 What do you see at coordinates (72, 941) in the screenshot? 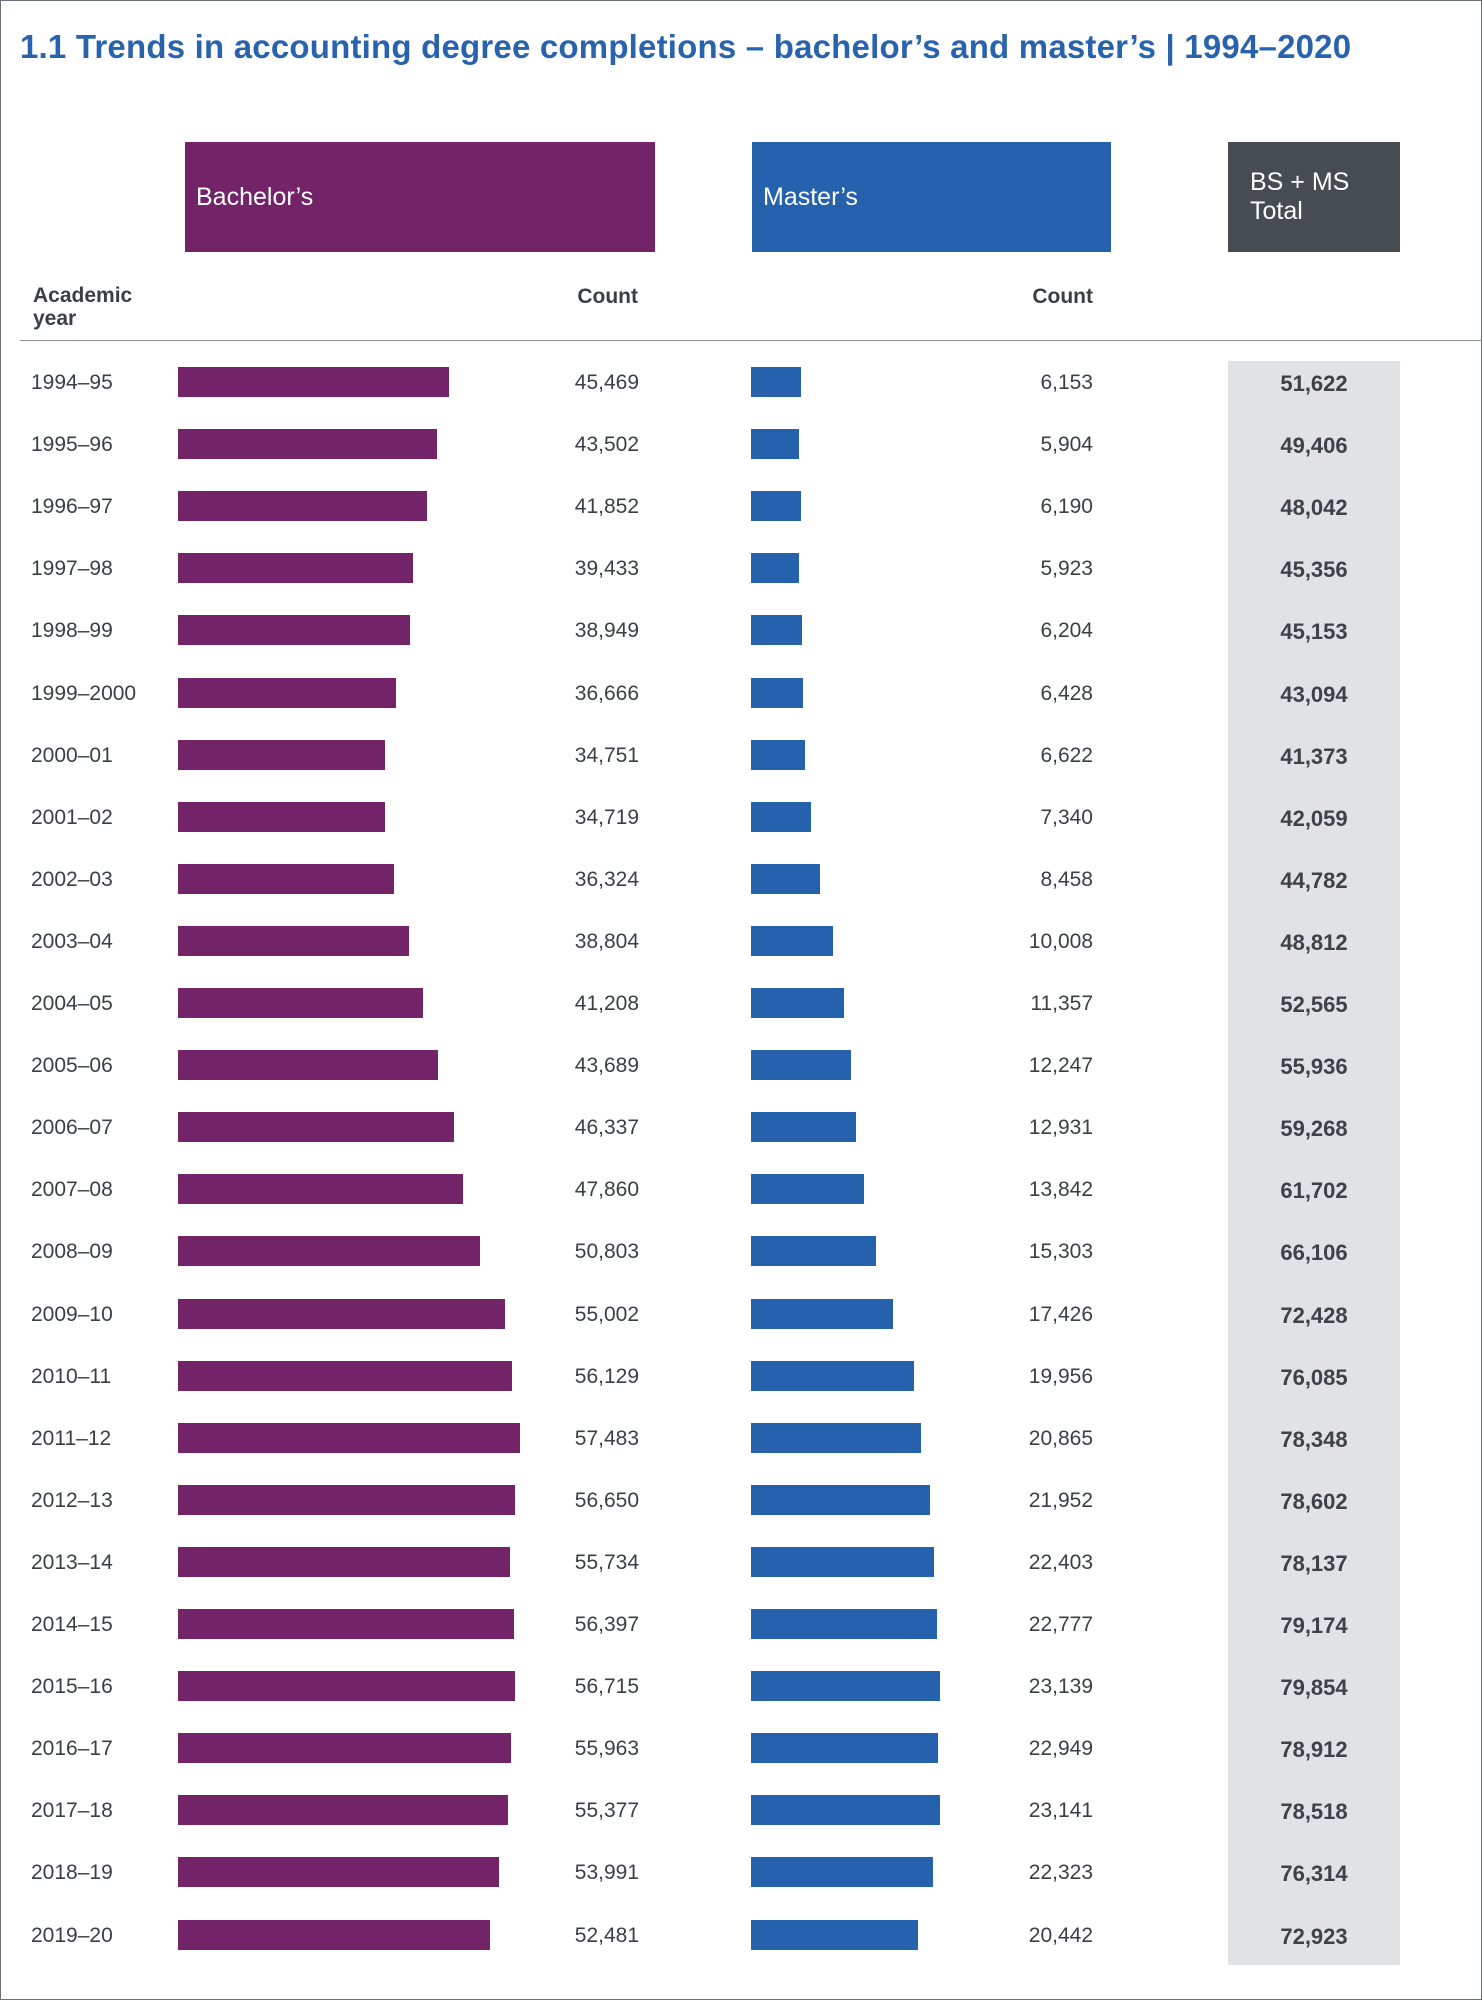
I see `academic-year-label: 2003–04` at bounding box center [72, 941].